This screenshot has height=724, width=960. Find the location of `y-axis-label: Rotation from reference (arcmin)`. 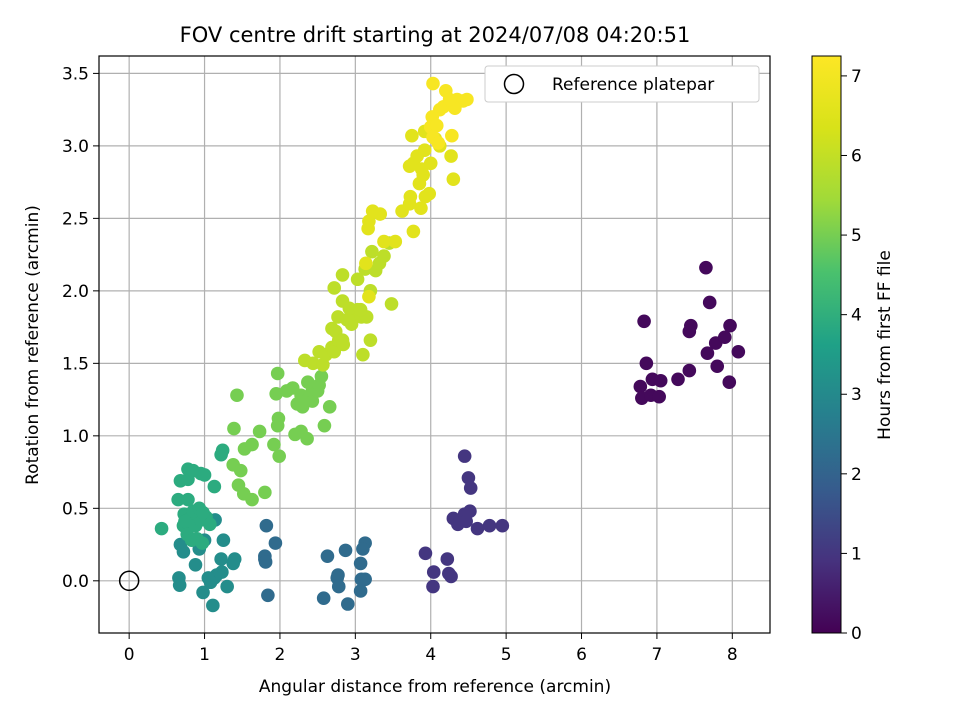

y-axis-label: Rotation from reference (arcmin) is located at coordinates (33, 345).